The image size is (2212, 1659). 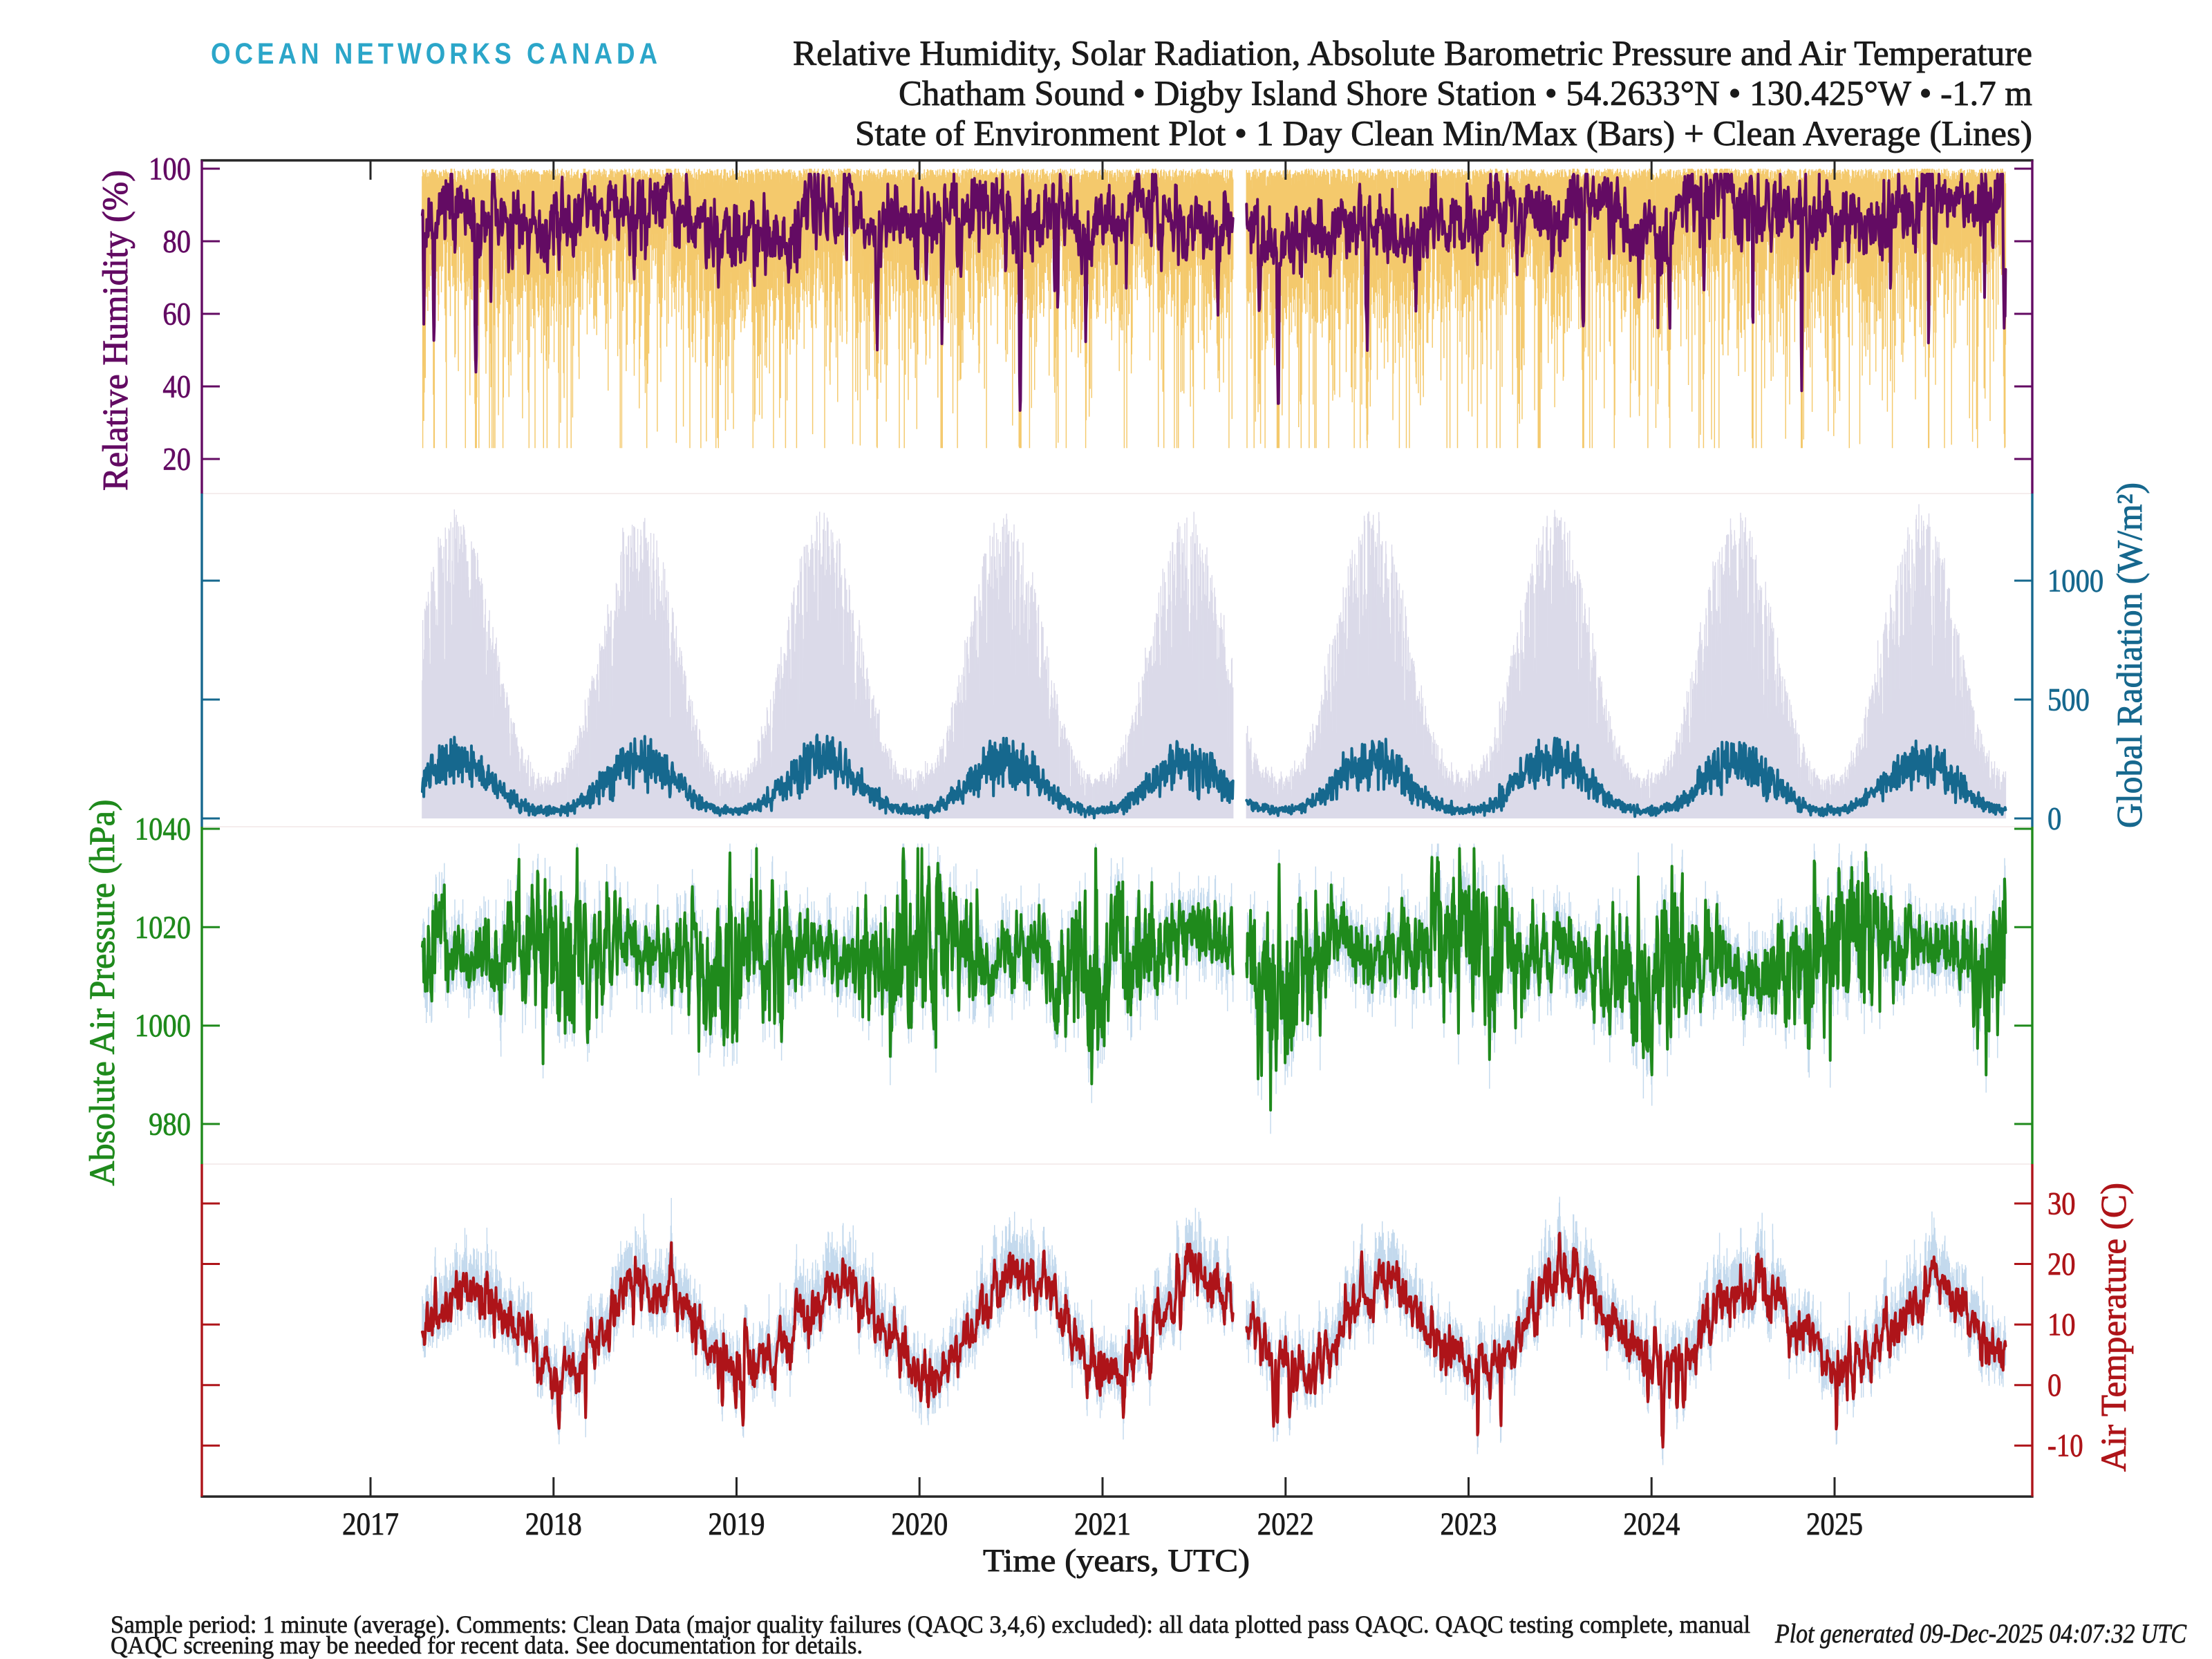 What do you see at coordinates (170, 169) in the screenshot?
I see `svg-text: 100` at bounding box center [170, 169].